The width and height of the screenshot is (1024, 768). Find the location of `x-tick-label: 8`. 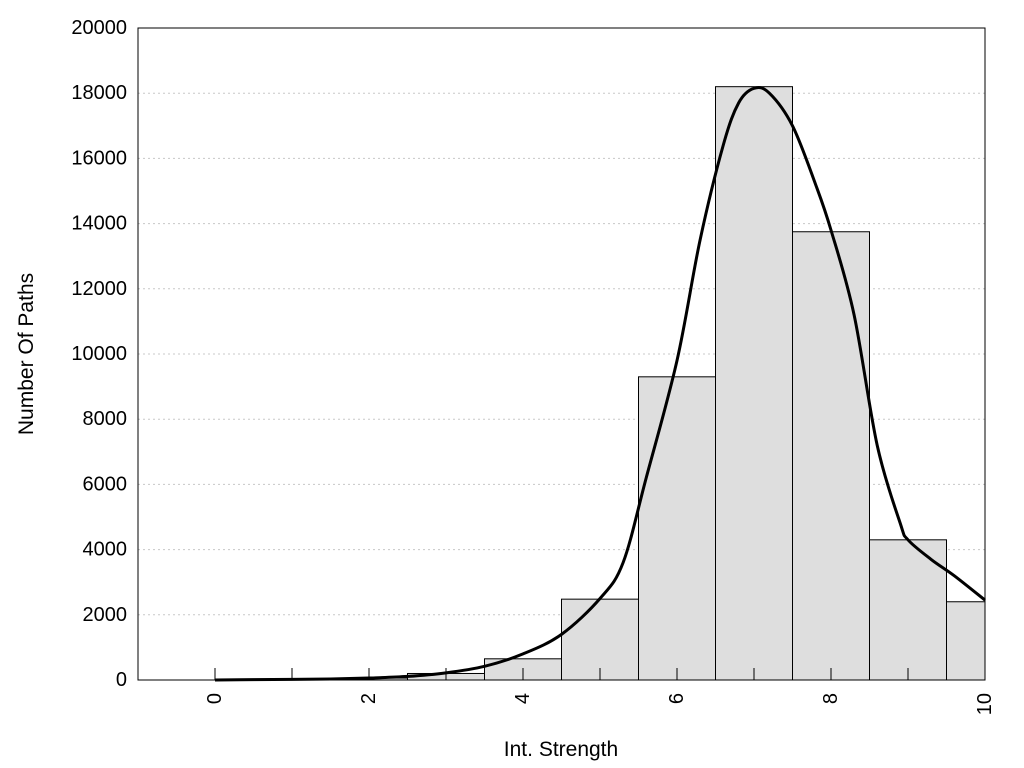

x-tick-label: 8 is located at coordinates (831, 698).